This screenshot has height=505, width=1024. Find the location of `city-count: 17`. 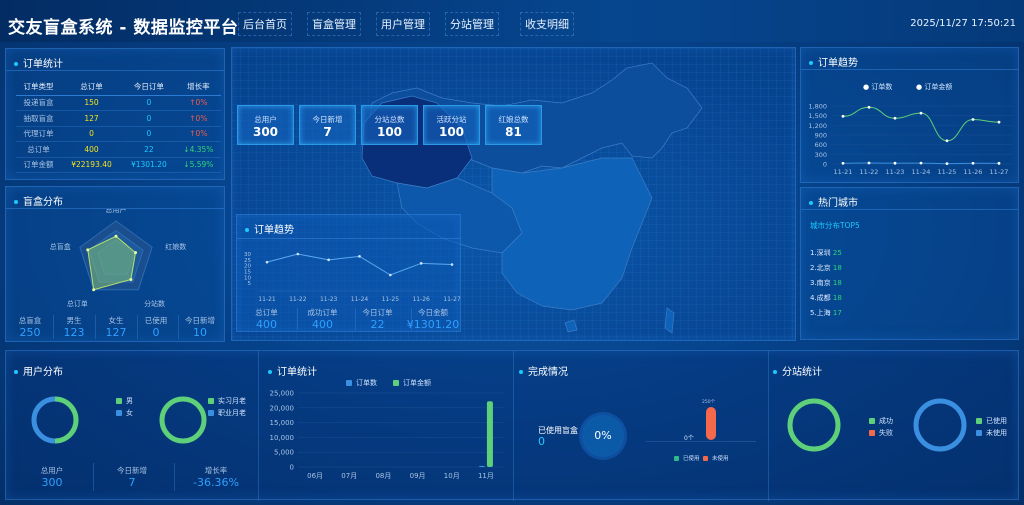

city-count: 17 is located at coordinates (837, 313).